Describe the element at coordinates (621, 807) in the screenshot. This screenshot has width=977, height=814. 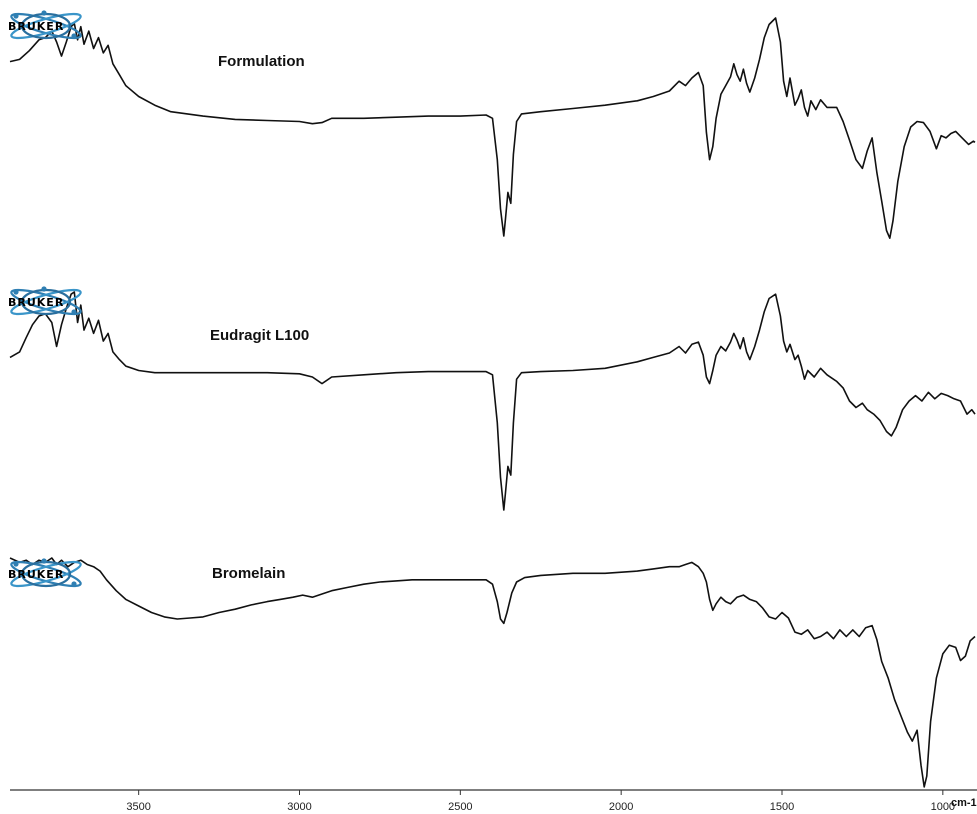
I see `x-tick-label: 2000` at that location.